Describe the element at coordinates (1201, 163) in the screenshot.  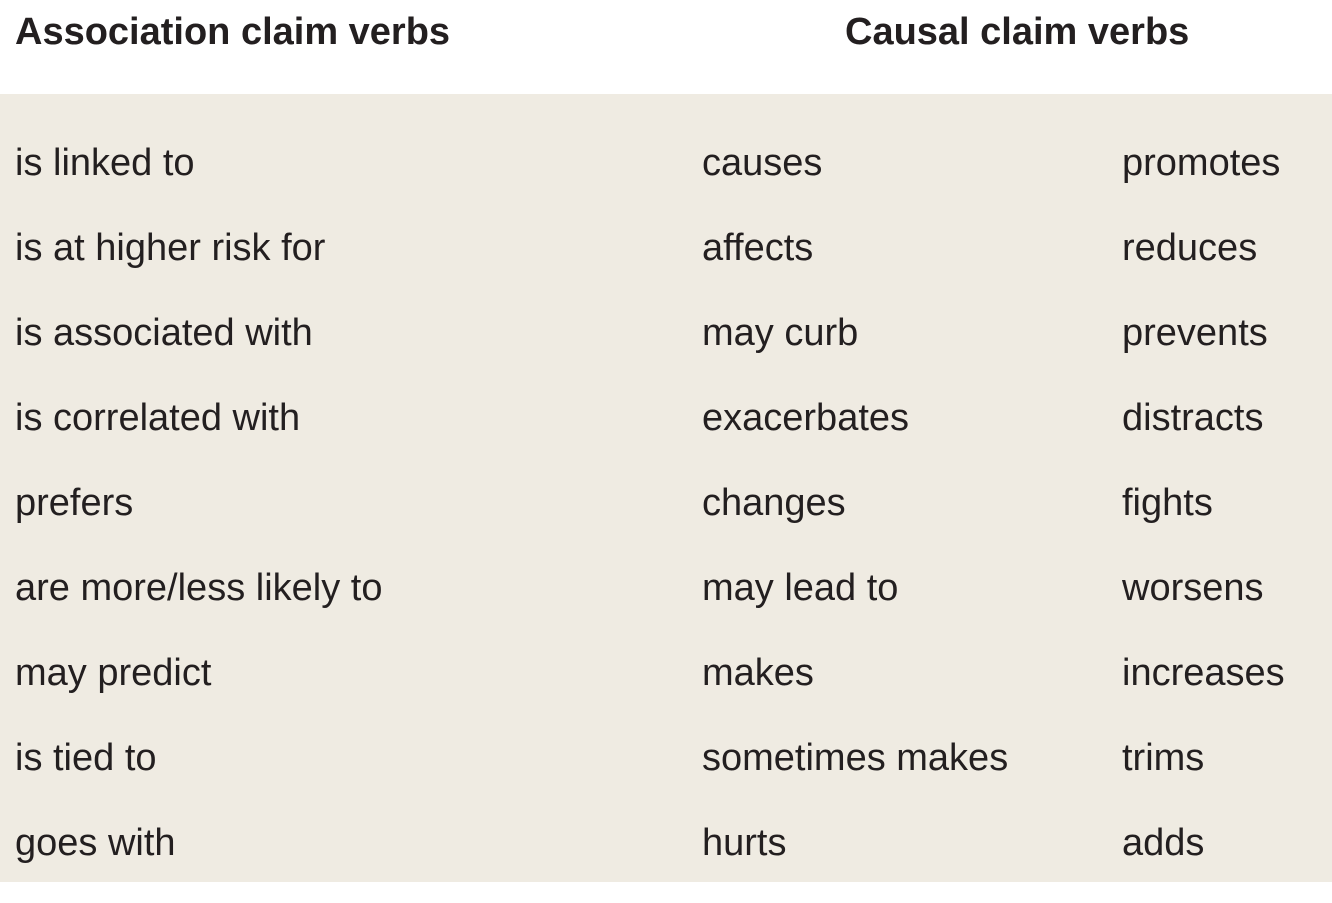
I see `causal-verb: promotes` at that location.